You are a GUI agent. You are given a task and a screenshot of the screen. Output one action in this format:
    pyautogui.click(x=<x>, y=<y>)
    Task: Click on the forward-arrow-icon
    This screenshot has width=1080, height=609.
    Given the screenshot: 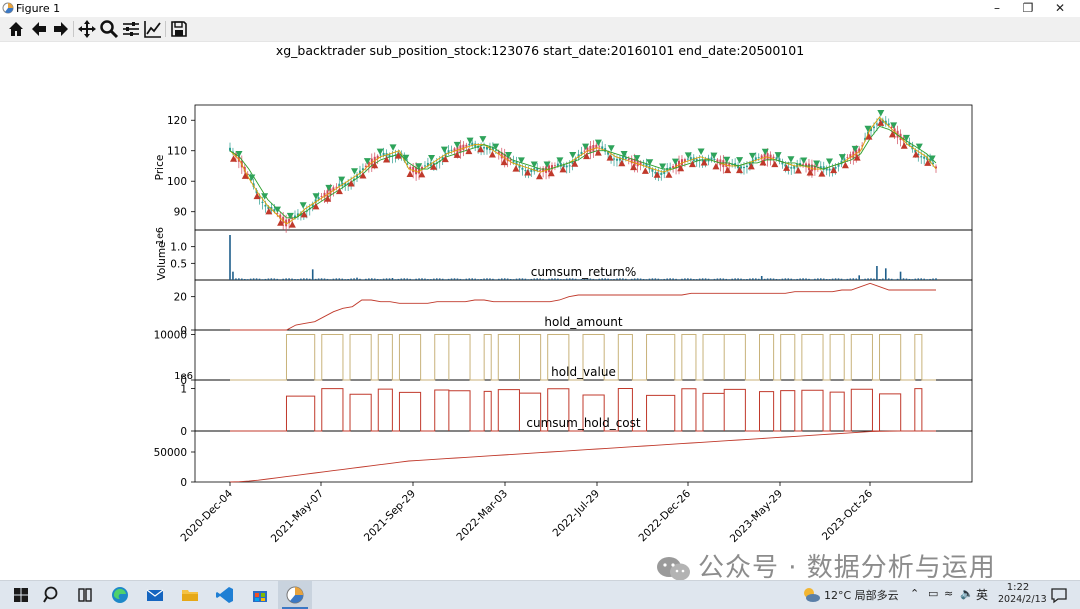 What is the action you would take?
    pyautogui.click(x=61, y=29)
    